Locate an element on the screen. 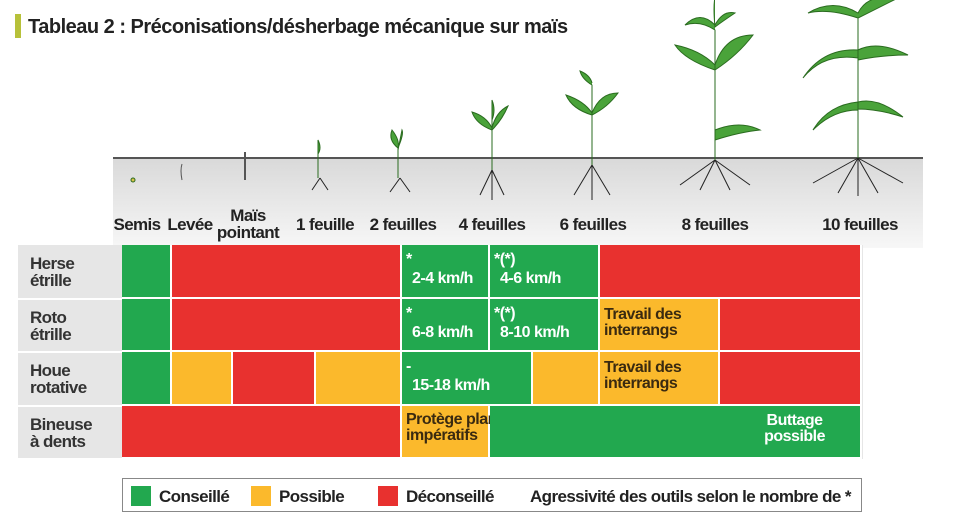 The image size is (957, 525). stage-label-line: 4 feuilles is located at coordinates (492, 224).